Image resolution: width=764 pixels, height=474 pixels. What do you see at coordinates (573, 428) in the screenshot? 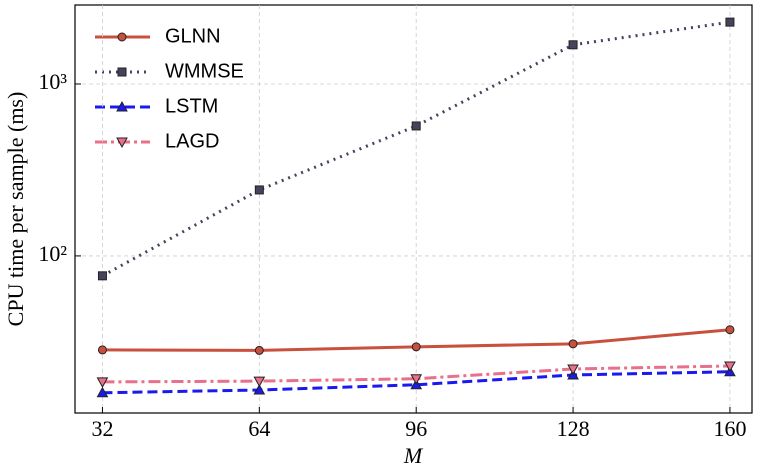
I see `x-tick-label: 128` at bounding box center [573, 428].